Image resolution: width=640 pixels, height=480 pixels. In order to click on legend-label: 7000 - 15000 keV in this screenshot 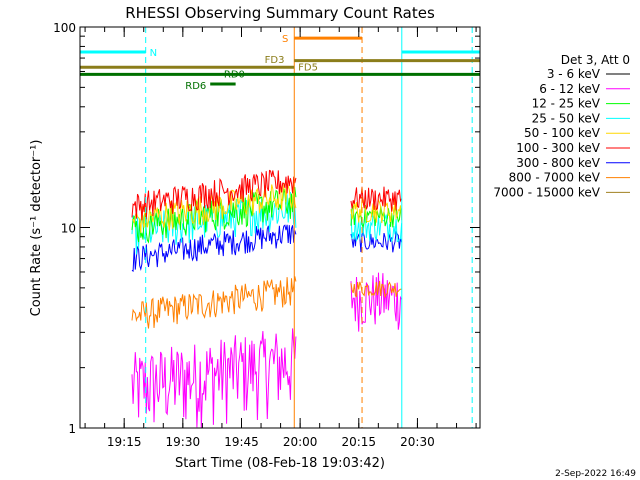, I will do `click(546, 192)`.